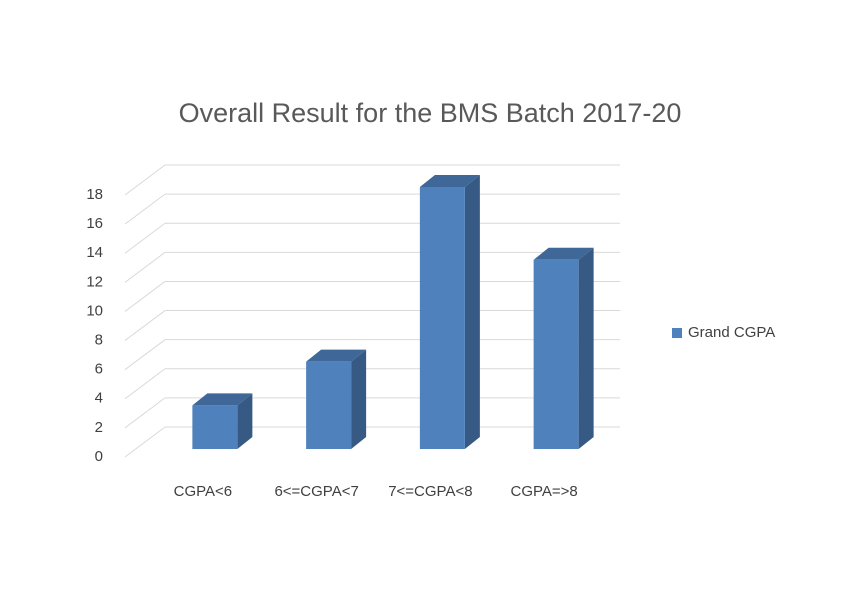  What do you see at coordinates (316, 491) in the screenshot?
I see `x-tick-label: 6<=CGPA<7` at bounding box center [316, 491].